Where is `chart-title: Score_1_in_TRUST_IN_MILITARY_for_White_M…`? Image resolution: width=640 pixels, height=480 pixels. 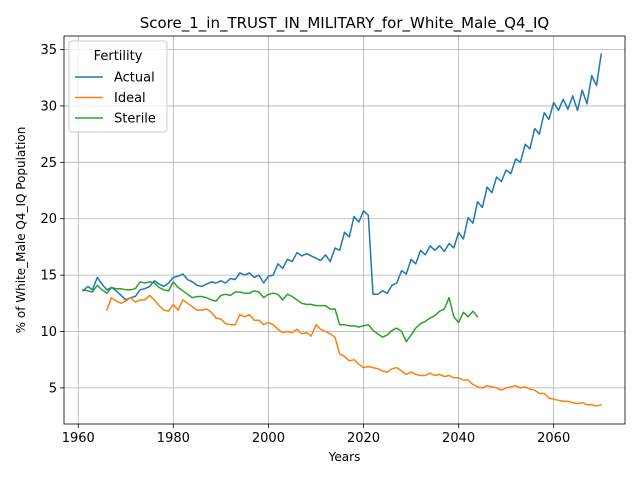 chart-title: Score_1_in_TRUST_IN_MILITARY_for_White_M… is located at coordinates (345, 23).